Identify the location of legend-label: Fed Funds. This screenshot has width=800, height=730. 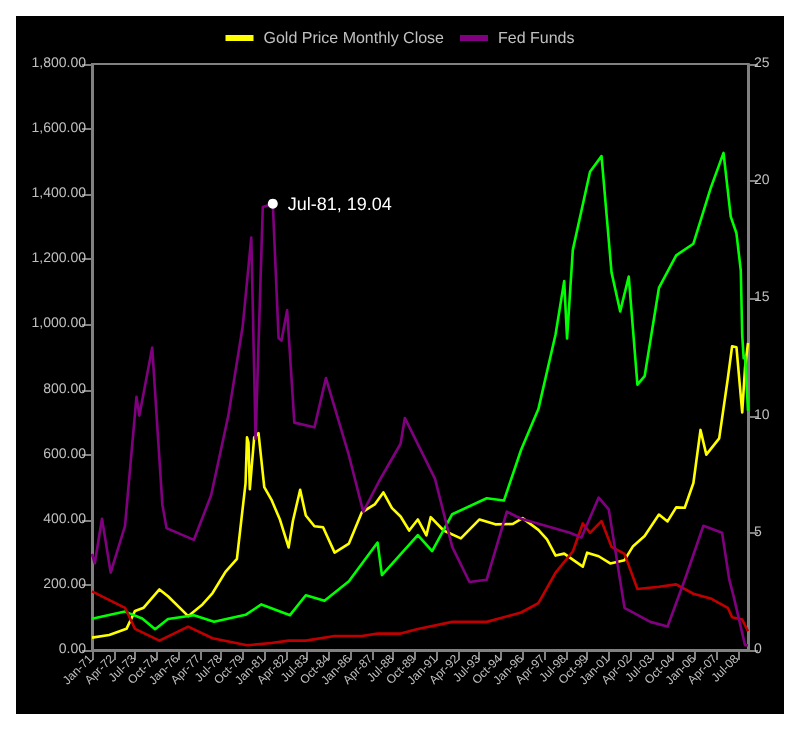
(536, 38).